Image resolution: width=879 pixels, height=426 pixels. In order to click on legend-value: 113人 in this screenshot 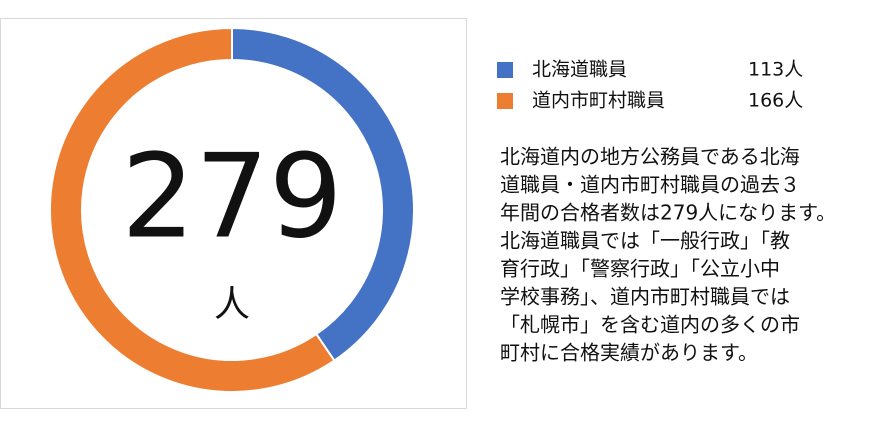, I will do `click(775, 70)`.